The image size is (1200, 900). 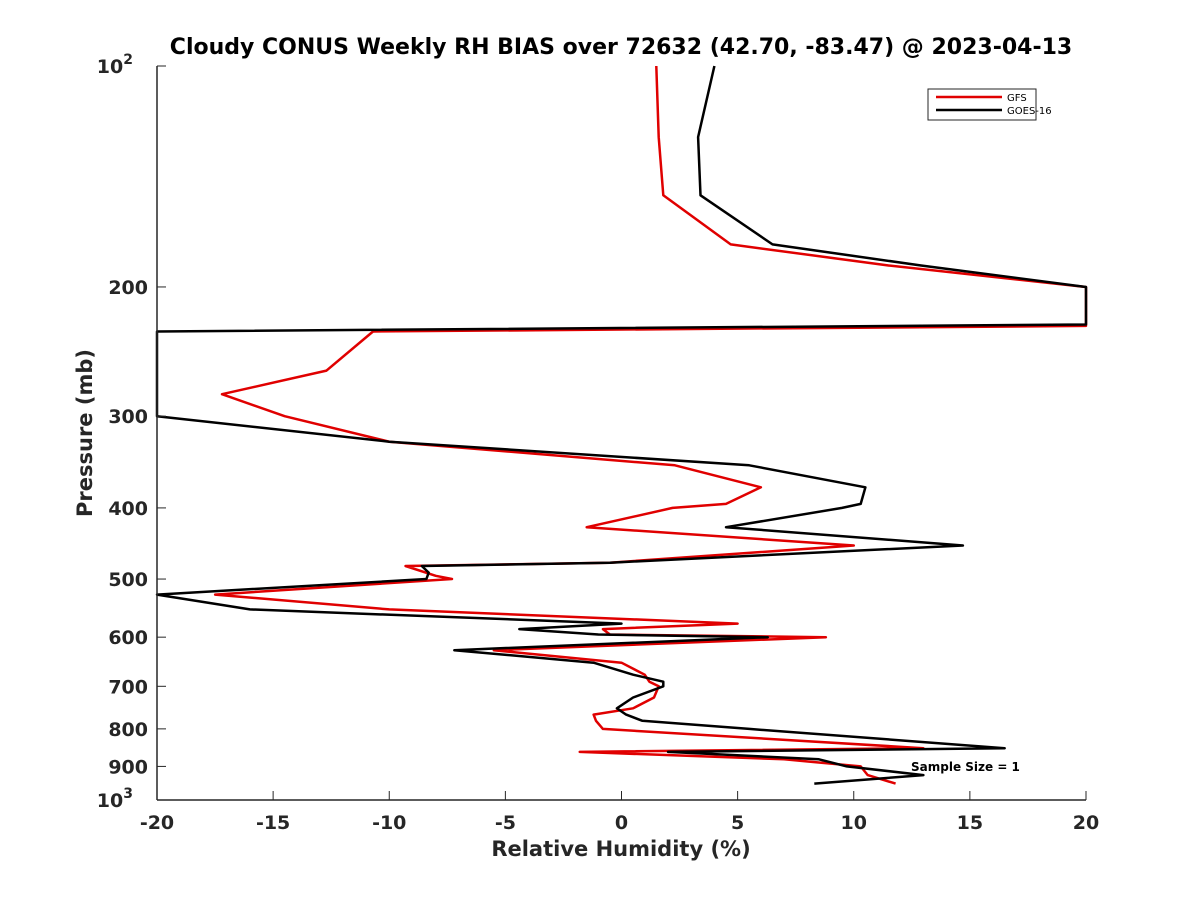 What do you see at coordinates (505, 823) in the screenshot?
I see `x-tick-label: -5` at bounding box center [505, 823].